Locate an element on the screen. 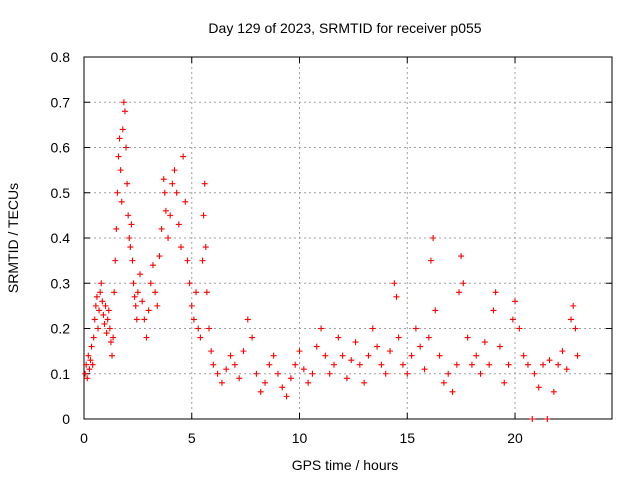 This screenshot has height=480, width=640. y-tick-label: 0.3 is located at coordinates (61, 283).